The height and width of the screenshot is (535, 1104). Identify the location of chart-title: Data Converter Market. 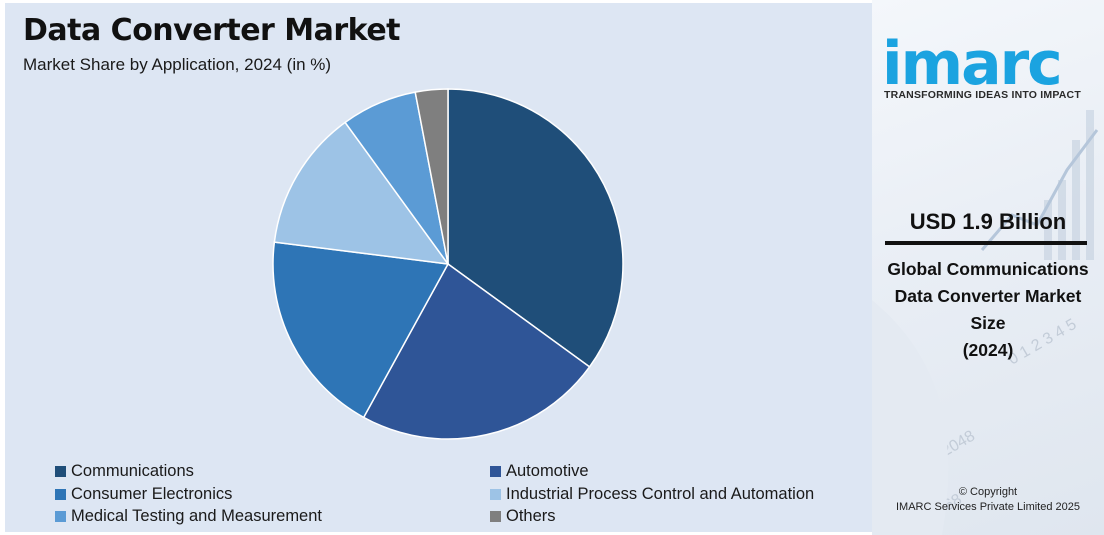
(212, 30).